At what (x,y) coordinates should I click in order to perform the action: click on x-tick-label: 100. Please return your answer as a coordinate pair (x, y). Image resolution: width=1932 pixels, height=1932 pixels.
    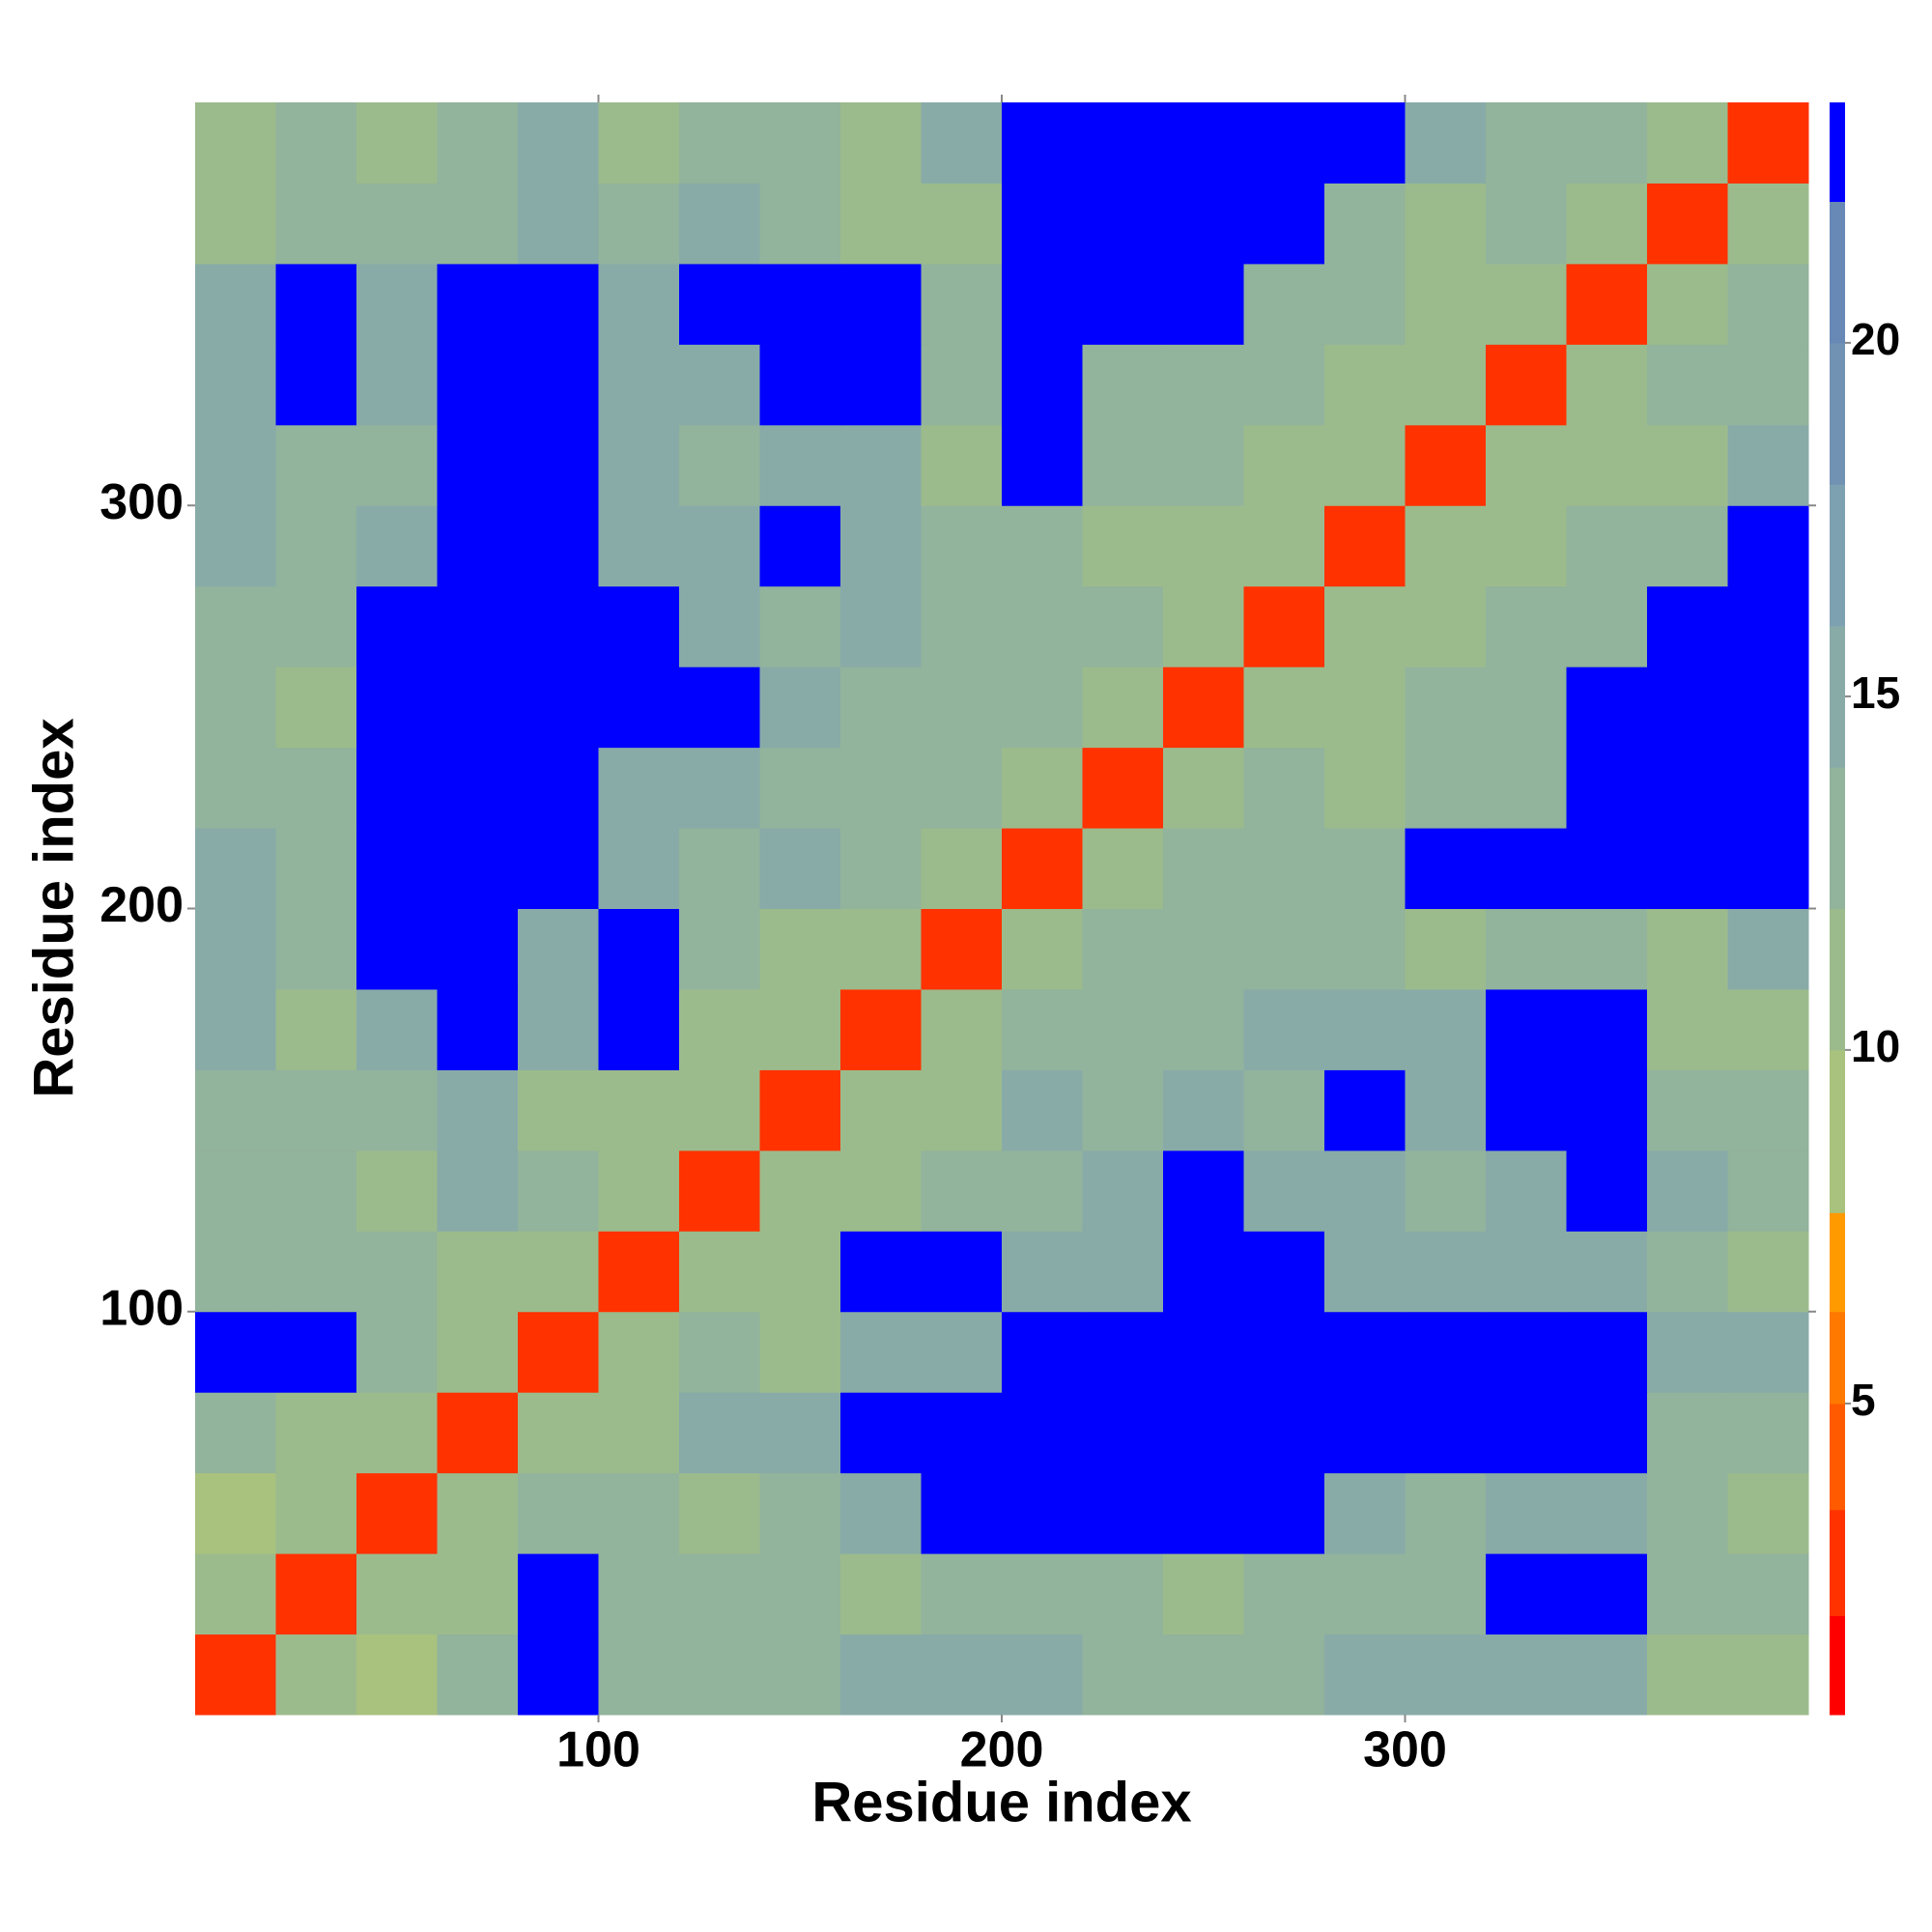
    Looking at the image, I should click on (598, 1750).